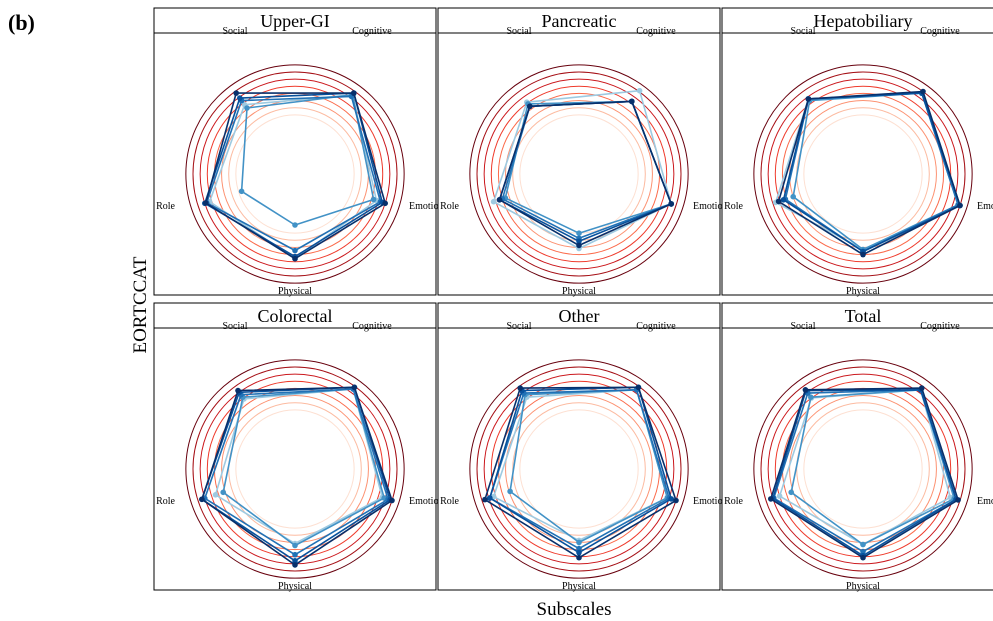 This screenshot has width=993, height=621. I want to click on panel-title: Colorectal, so click(295, 316).